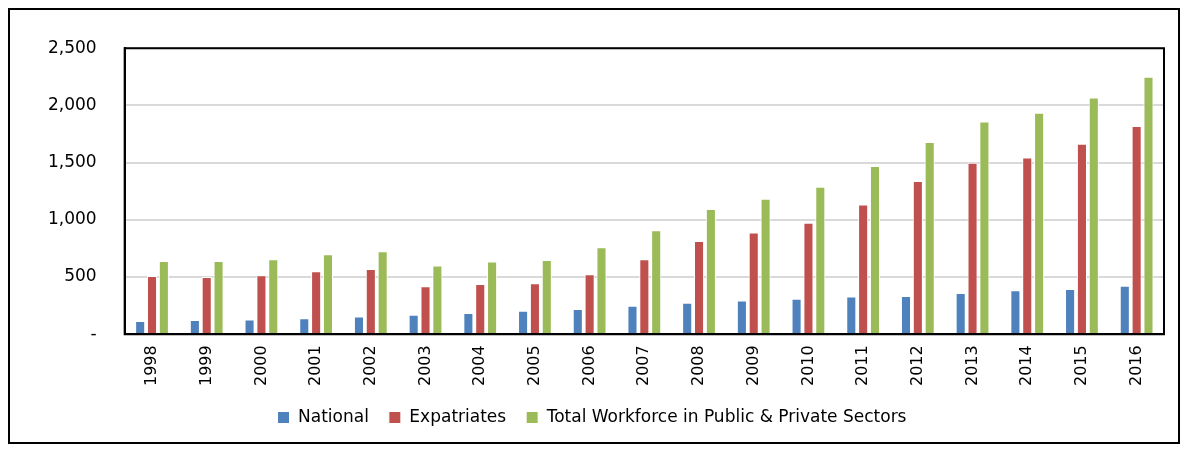  I want to click on y-tick-label: 1,000, so click(72, 218).